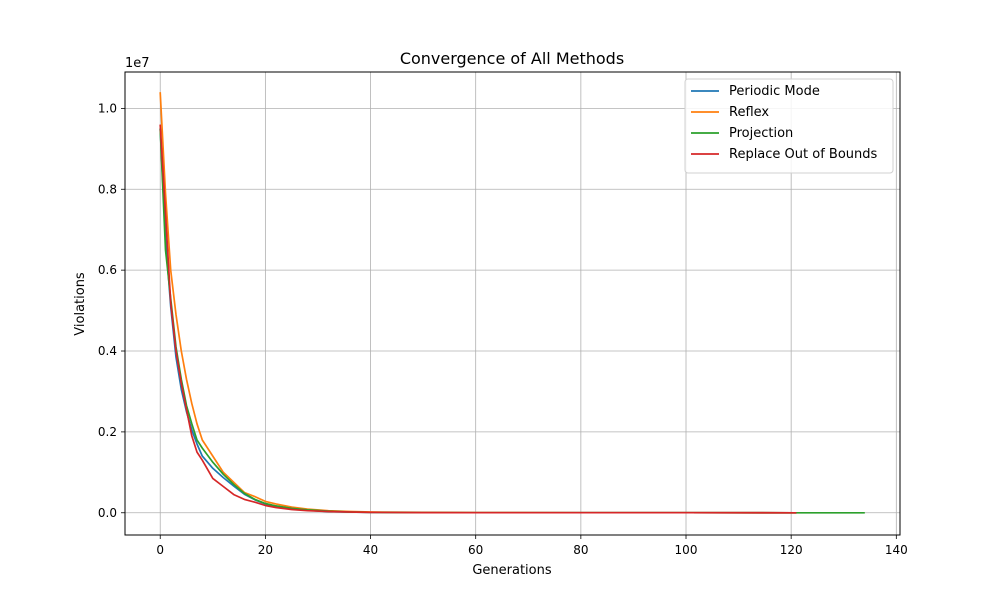 This screenshot has height=604, width=1000. What do you see at coordinates (370, 550) in the screenshot?
I see `x-tick-label: 40` at bounding box center [370, 550].